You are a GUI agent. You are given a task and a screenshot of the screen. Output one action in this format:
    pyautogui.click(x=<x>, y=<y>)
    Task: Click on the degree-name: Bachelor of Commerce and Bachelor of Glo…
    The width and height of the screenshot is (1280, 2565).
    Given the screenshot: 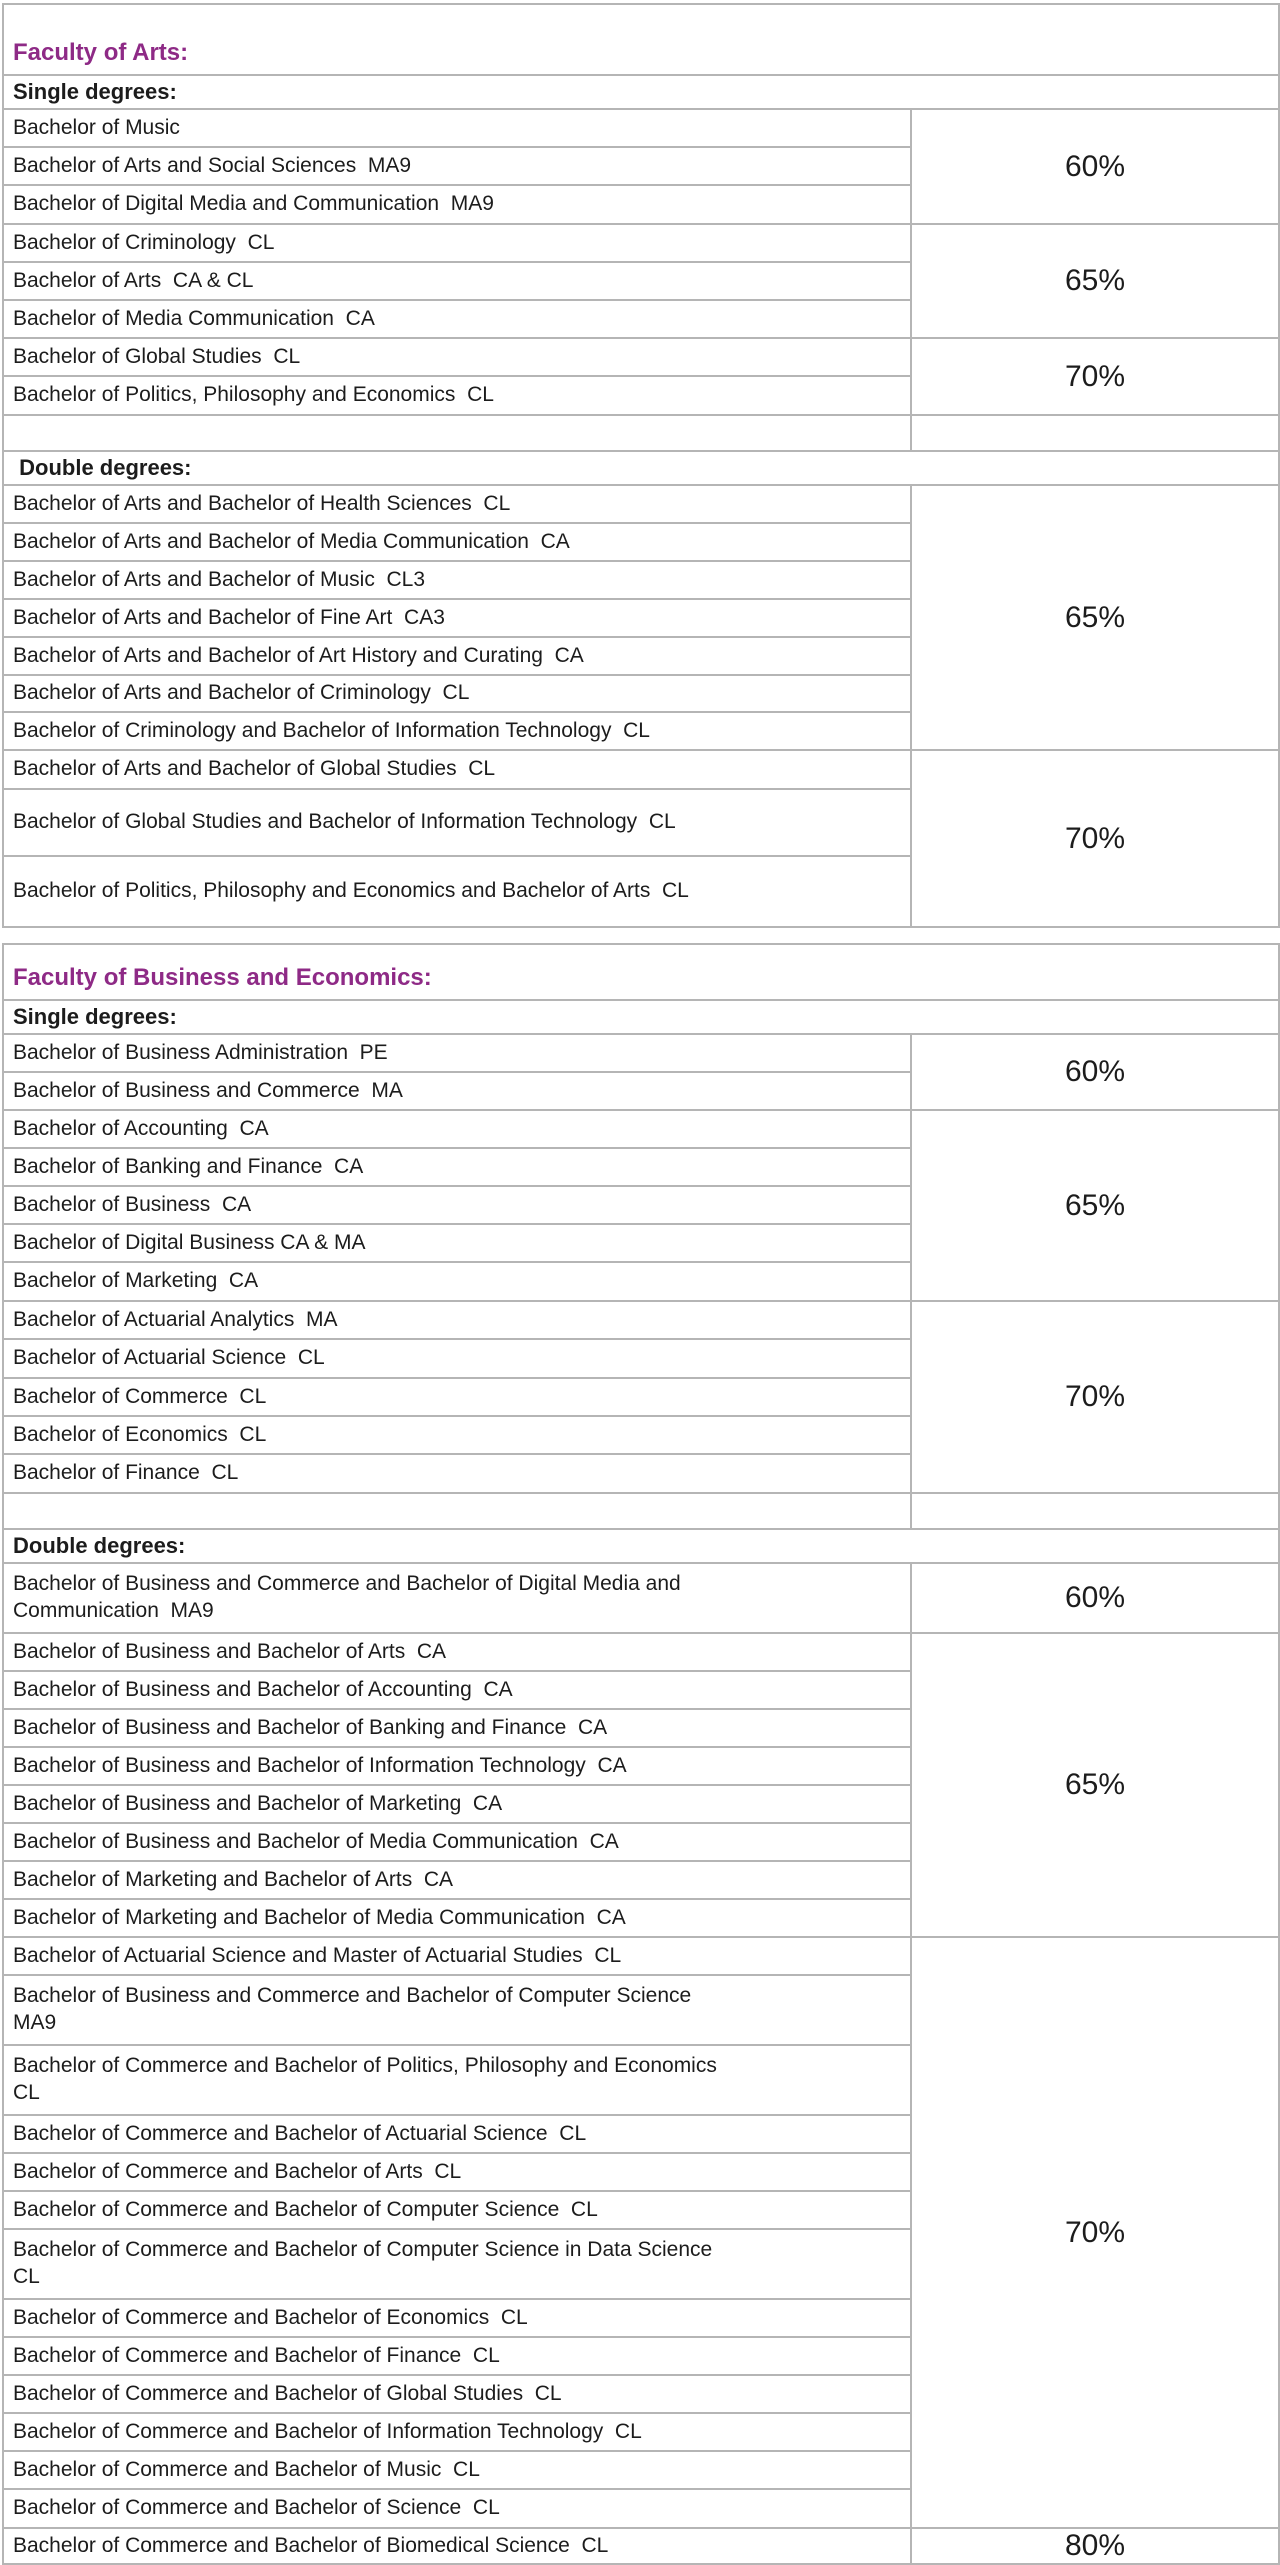 What is the action you would take?
    pyautogui.click(x=457, y=2394)
    